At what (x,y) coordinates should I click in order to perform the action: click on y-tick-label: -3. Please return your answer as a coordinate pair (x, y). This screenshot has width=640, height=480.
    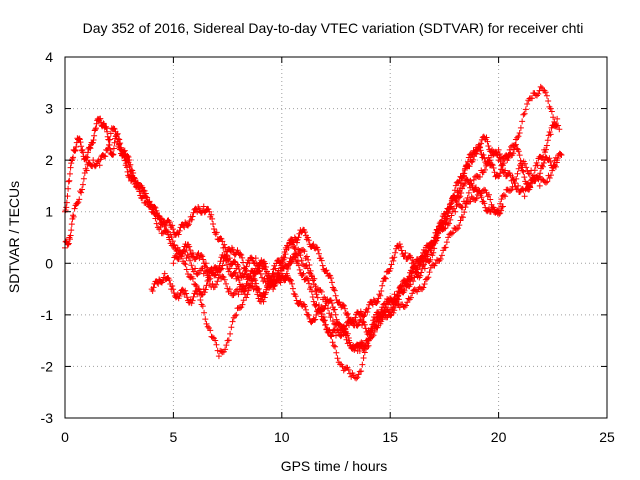
    Looking at the image, I should click on (47, 418).